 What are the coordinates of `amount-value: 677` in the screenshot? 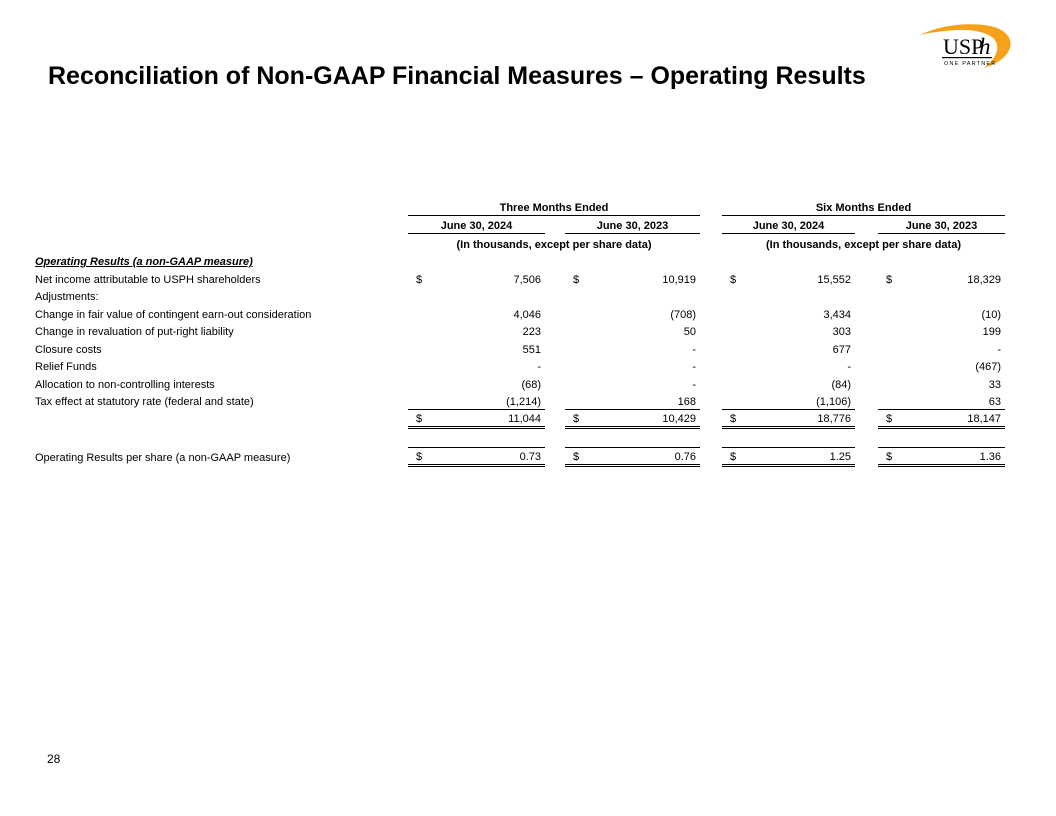 It's located at (841, 349).